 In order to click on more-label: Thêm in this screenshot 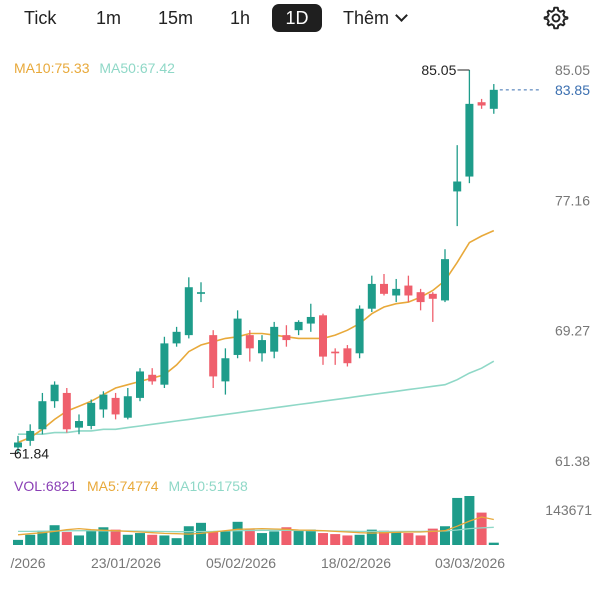, I will do `click(366, 18)`.